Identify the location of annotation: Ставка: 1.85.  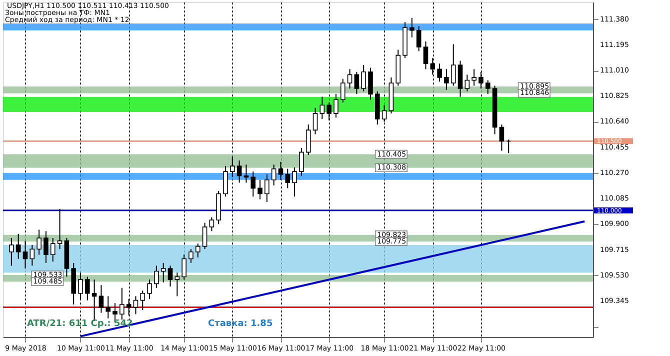
(240, 324).